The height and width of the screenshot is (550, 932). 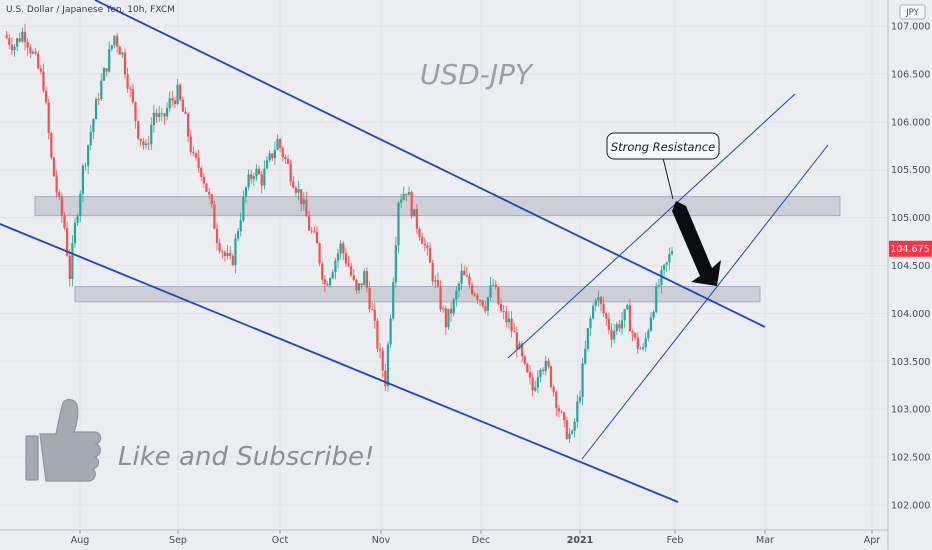 What do you see at coordinates (872, 540) in the screenshot?
I see `time-tick-label: Apr` at bounding box center [872, 540].